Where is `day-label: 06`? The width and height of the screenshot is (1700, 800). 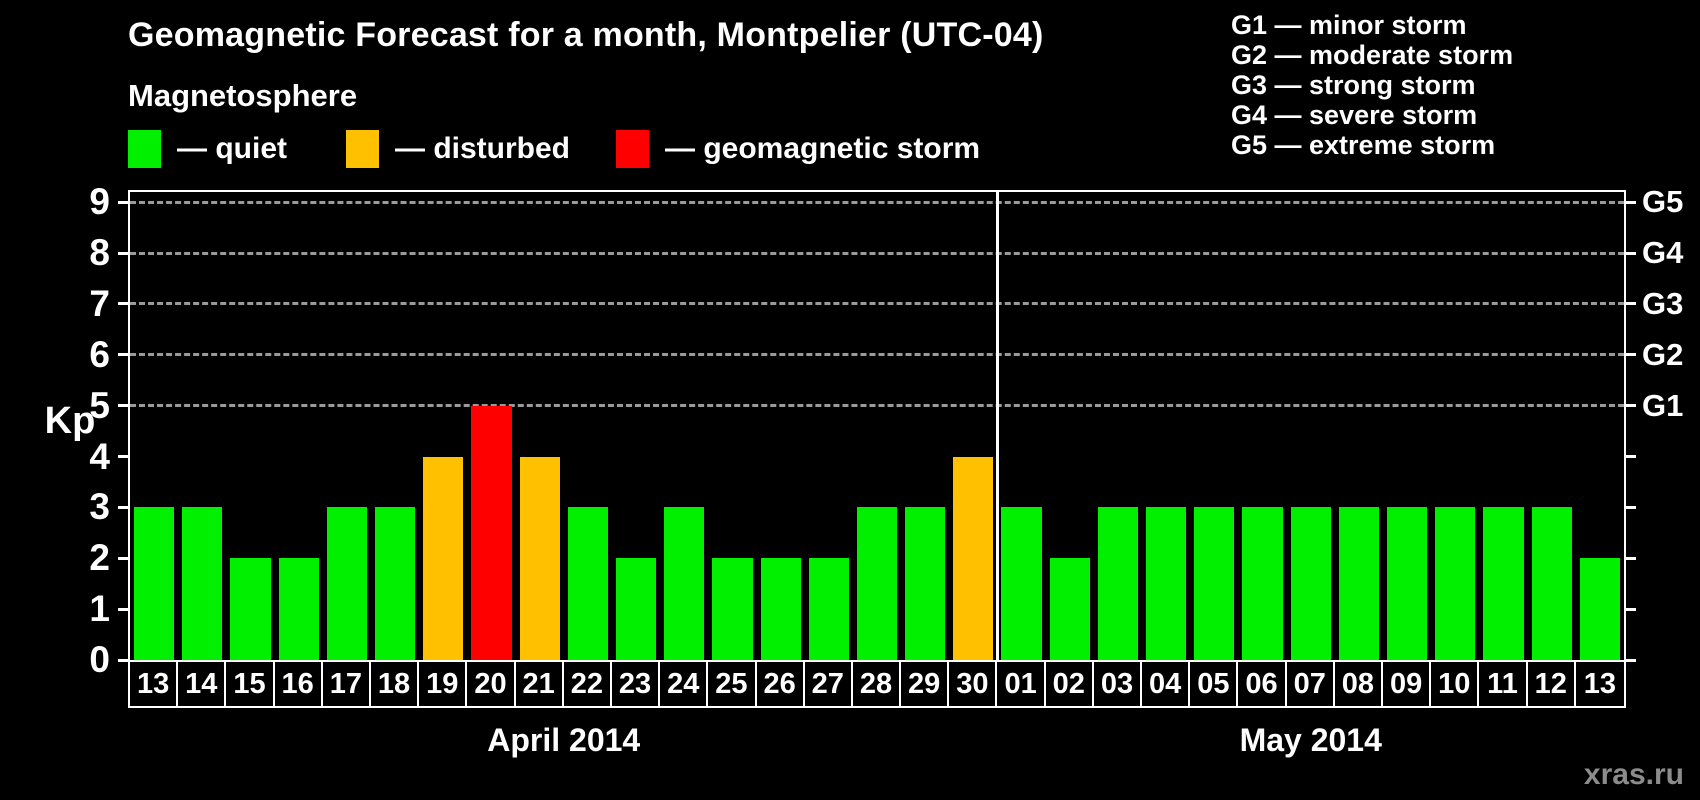
day-label: 06 is located at coordinates (1261, 683).